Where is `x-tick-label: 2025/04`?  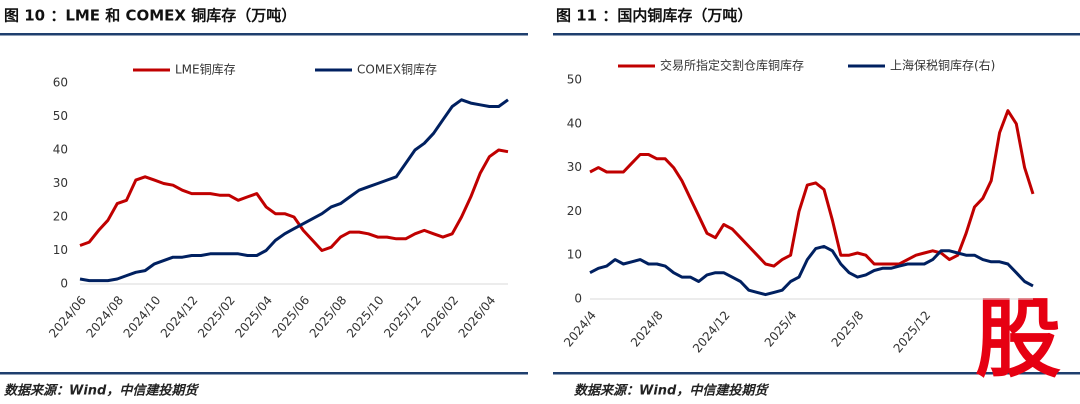 x-tick-label: 2025/04 is located at coordinates (253, 316).